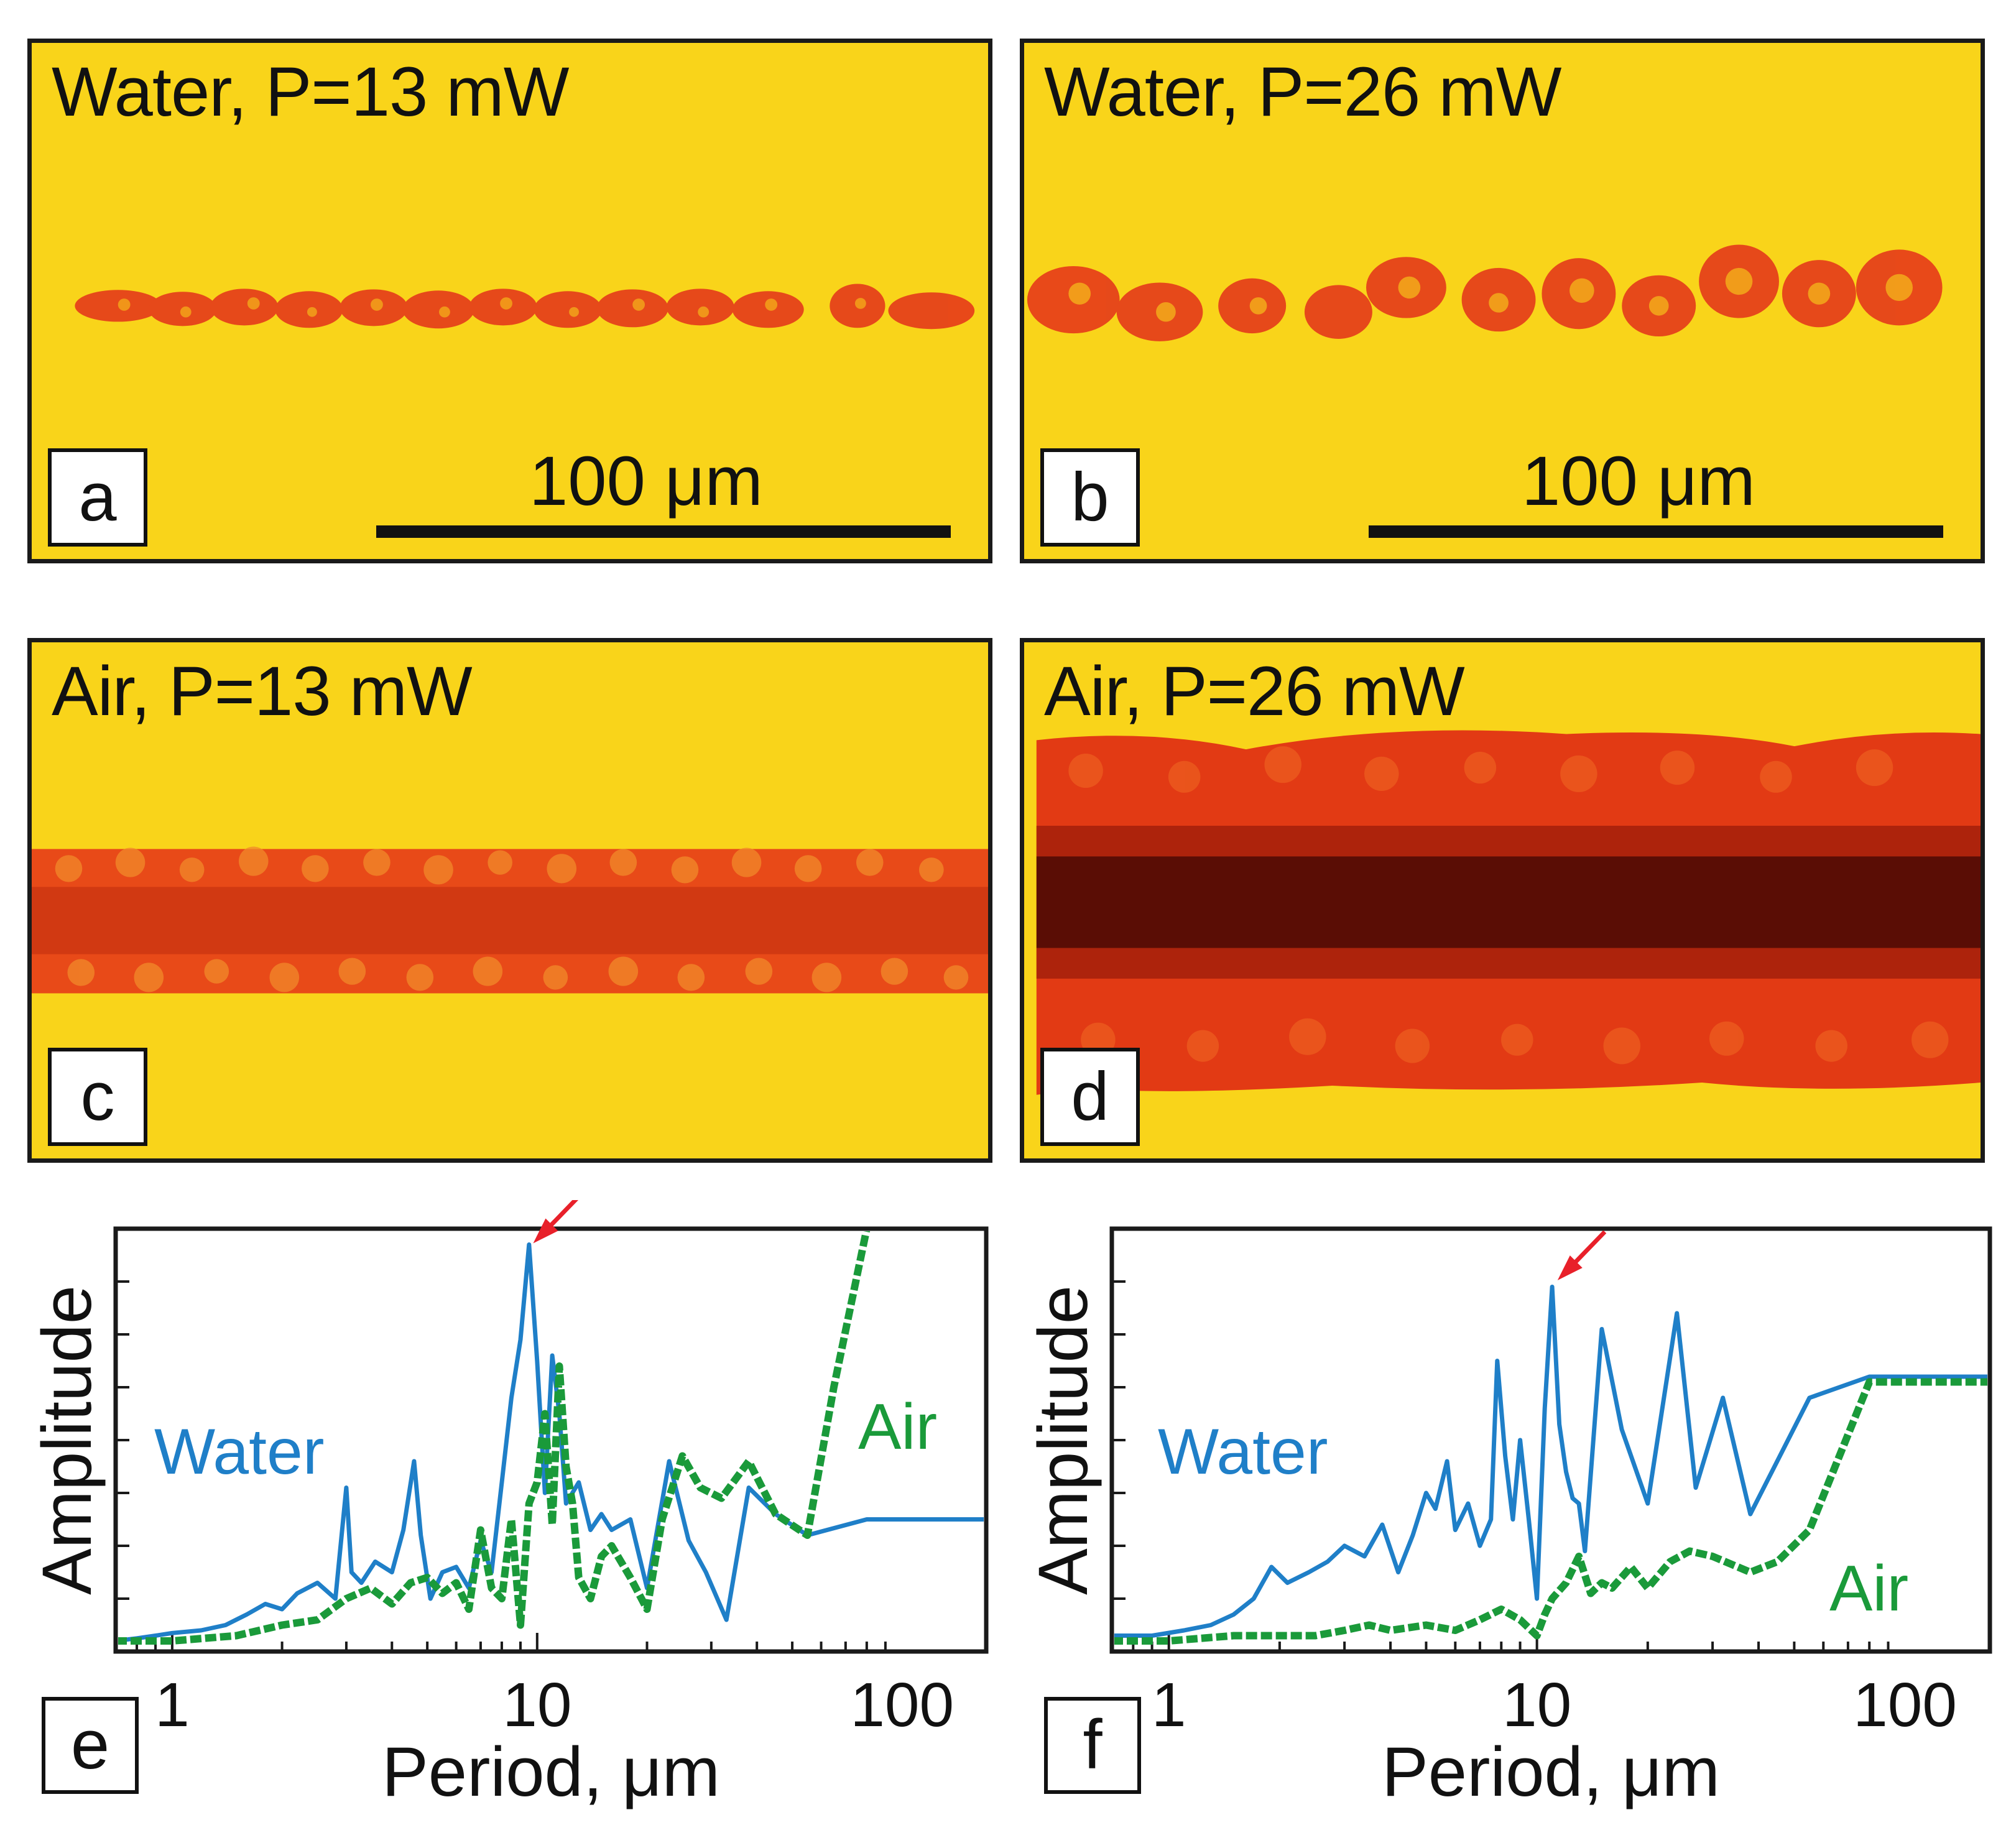  Describe the element at coordinates (646, 481) in the screenshot. I see `panel-a-scale-bar-label: 100 μm` at that location.